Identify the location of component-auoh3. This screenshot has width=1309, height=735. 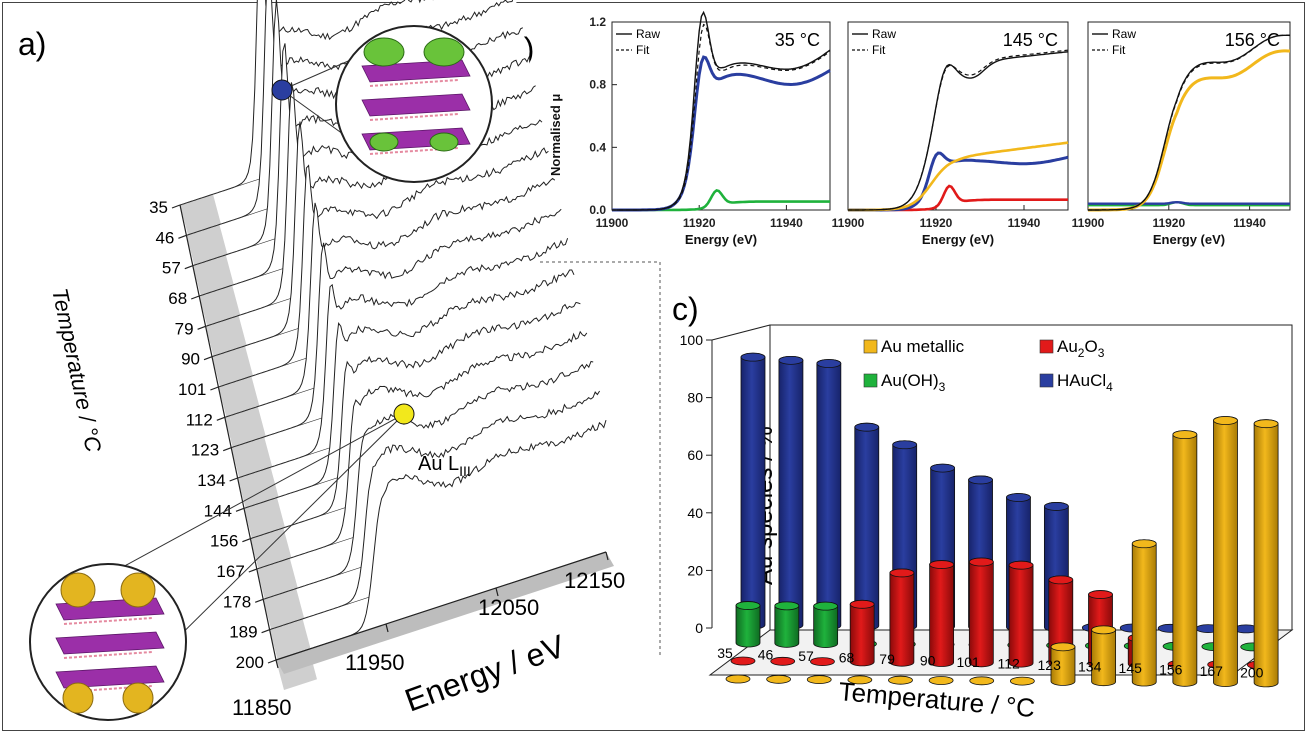
(1189, 204).